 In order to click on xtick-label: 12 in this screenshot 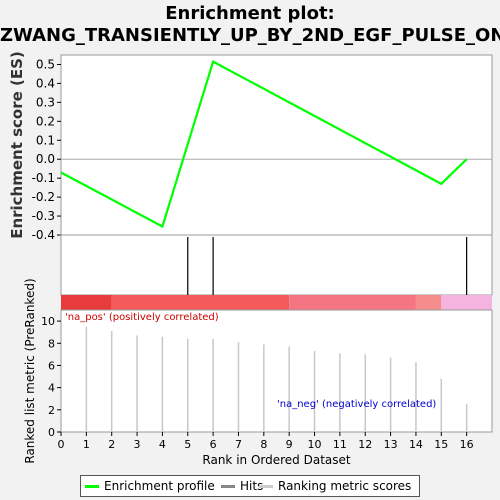, I will do `click(365, 444)`.